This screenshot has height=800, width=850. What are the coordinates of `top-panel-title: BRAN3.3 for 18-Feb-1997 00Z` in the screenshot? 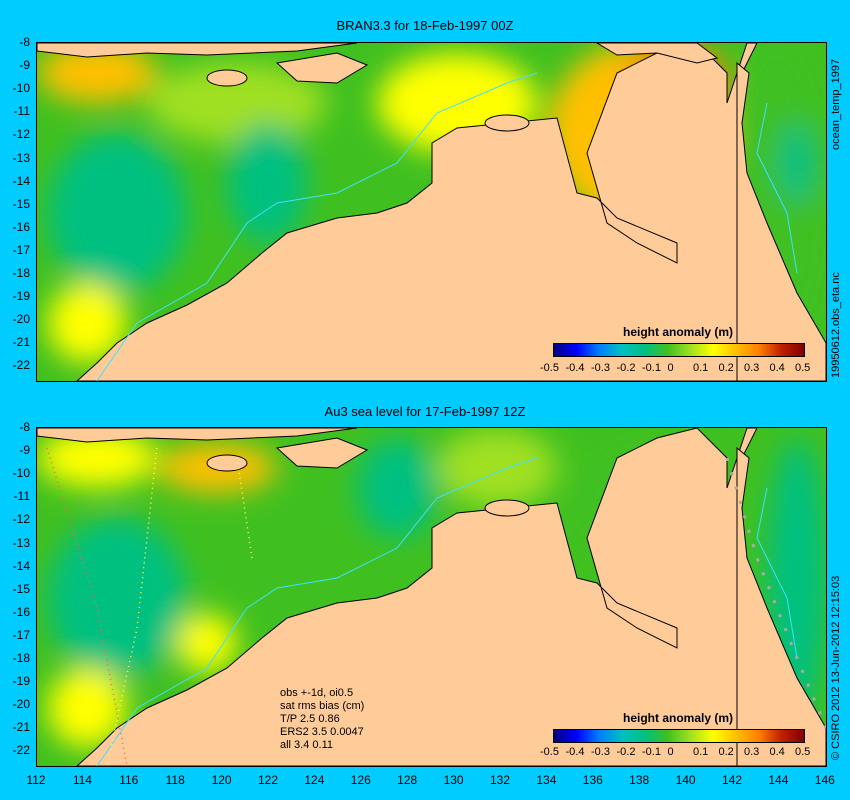 It's located at (425, 25).